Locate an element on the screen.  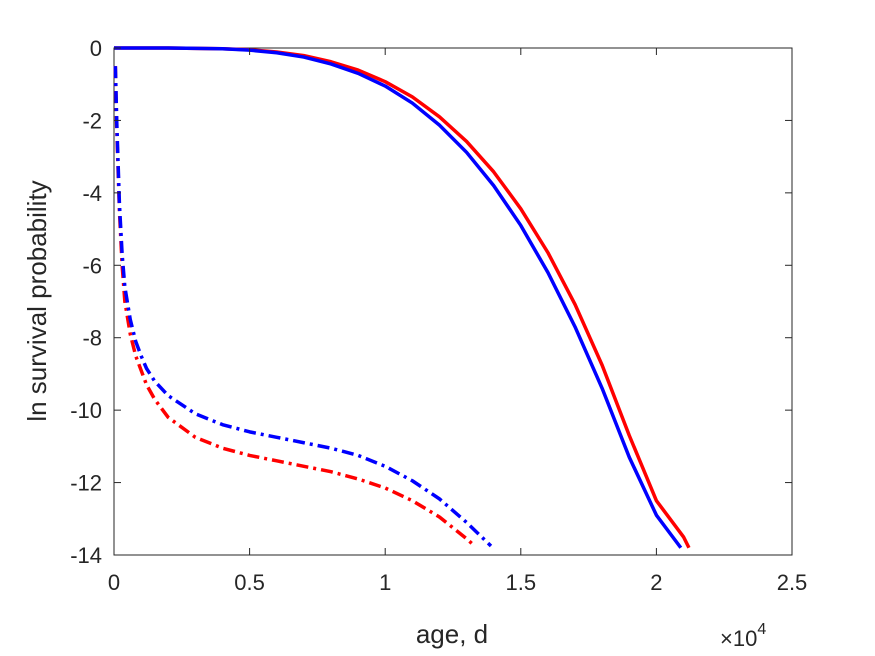
x-tick-label: 0.5 is located at coordinates (249, 582).